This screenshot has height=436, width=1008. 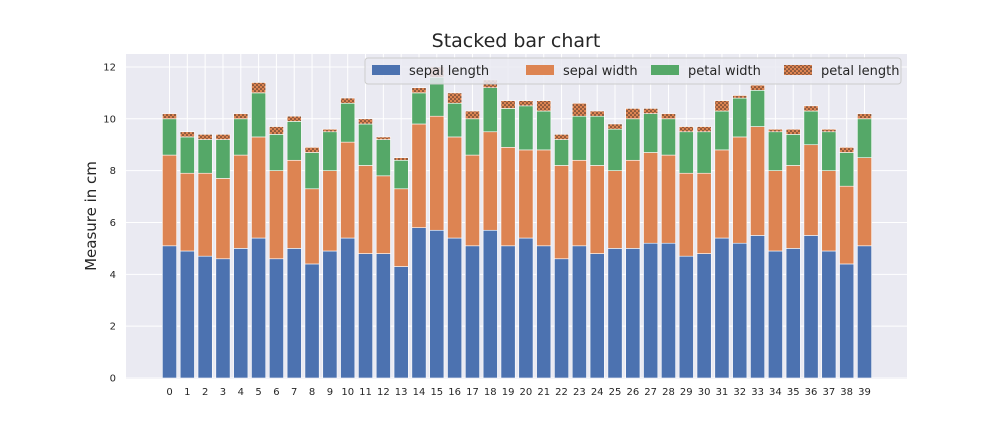 What do you see at coordinates (312, 392) in the screenshot?
I see `x-tick-label: 8` at bounding box center [312, 392].